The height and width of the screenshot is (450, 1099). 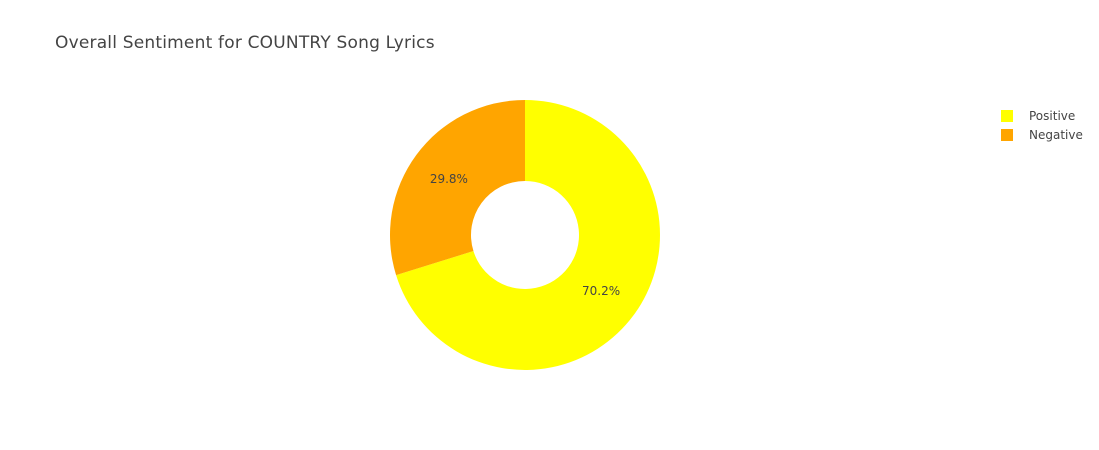 I want to click on legend-label-negative: Negative, so click(x=1056, y=134).